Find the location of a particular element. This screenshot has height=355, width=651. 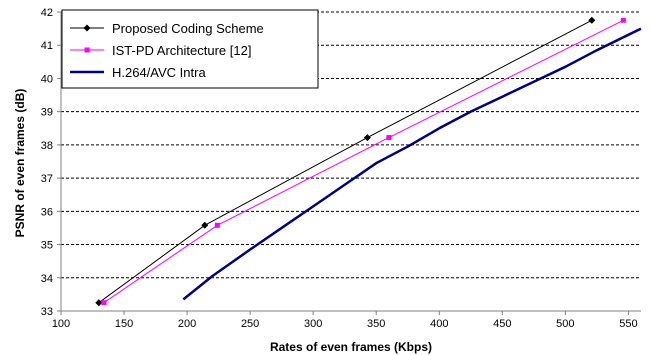

x-tick-label: 250 is located at coordinates (250, 324).